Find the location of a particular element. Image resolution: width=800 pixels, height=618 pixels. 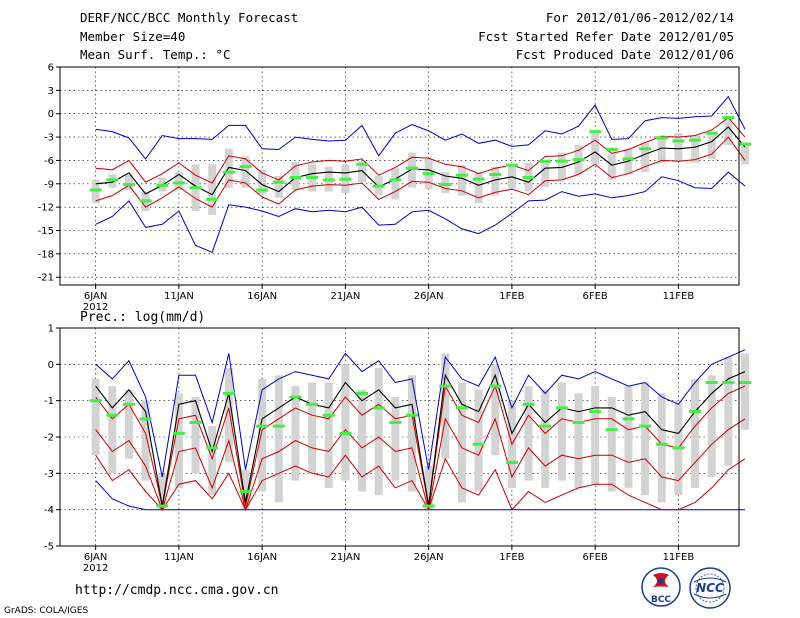

mean-line is located at coordinates (420, 161).